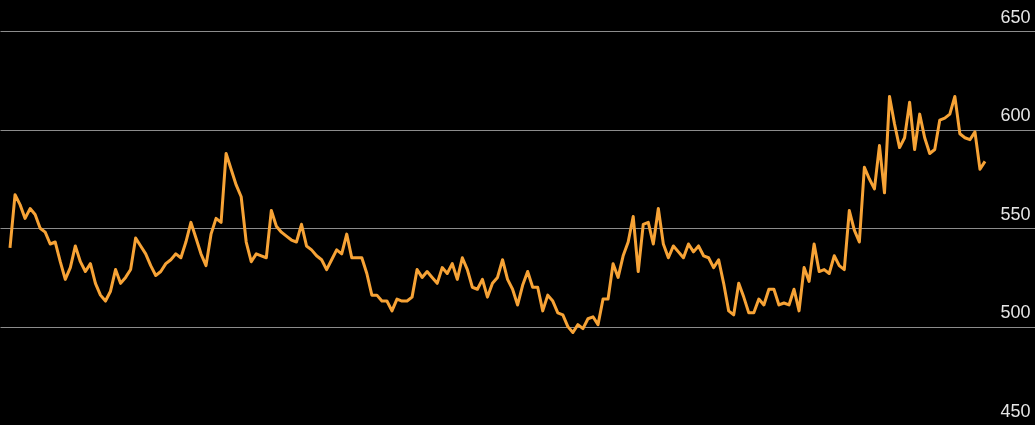 The image size is (1035, 425). I want to click on y-tick-label: 650, so click(1015, 16).